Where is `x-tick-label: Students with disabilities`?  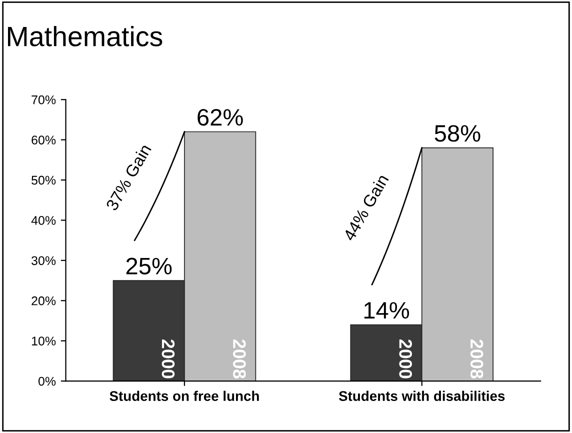 x-tick-label: Students with disabilities is located at coordinates (421, 395).